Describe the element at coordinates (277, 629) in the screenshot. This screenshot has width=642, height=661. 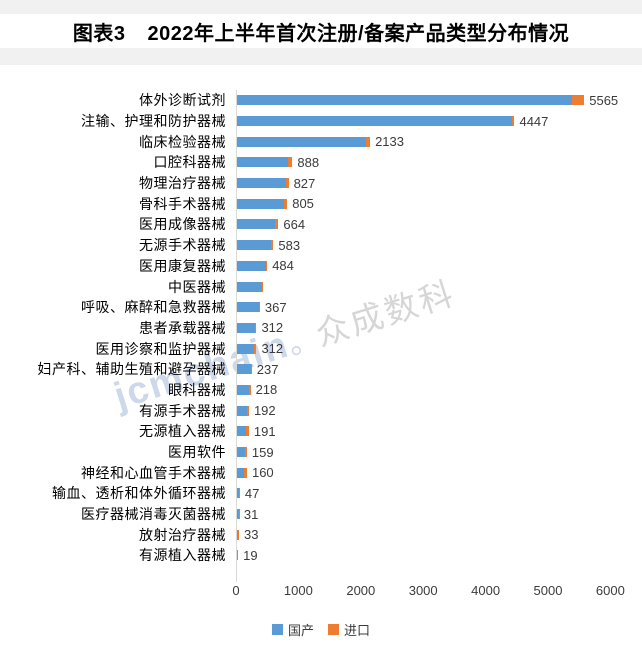
I see `legend-swatch` at that location.